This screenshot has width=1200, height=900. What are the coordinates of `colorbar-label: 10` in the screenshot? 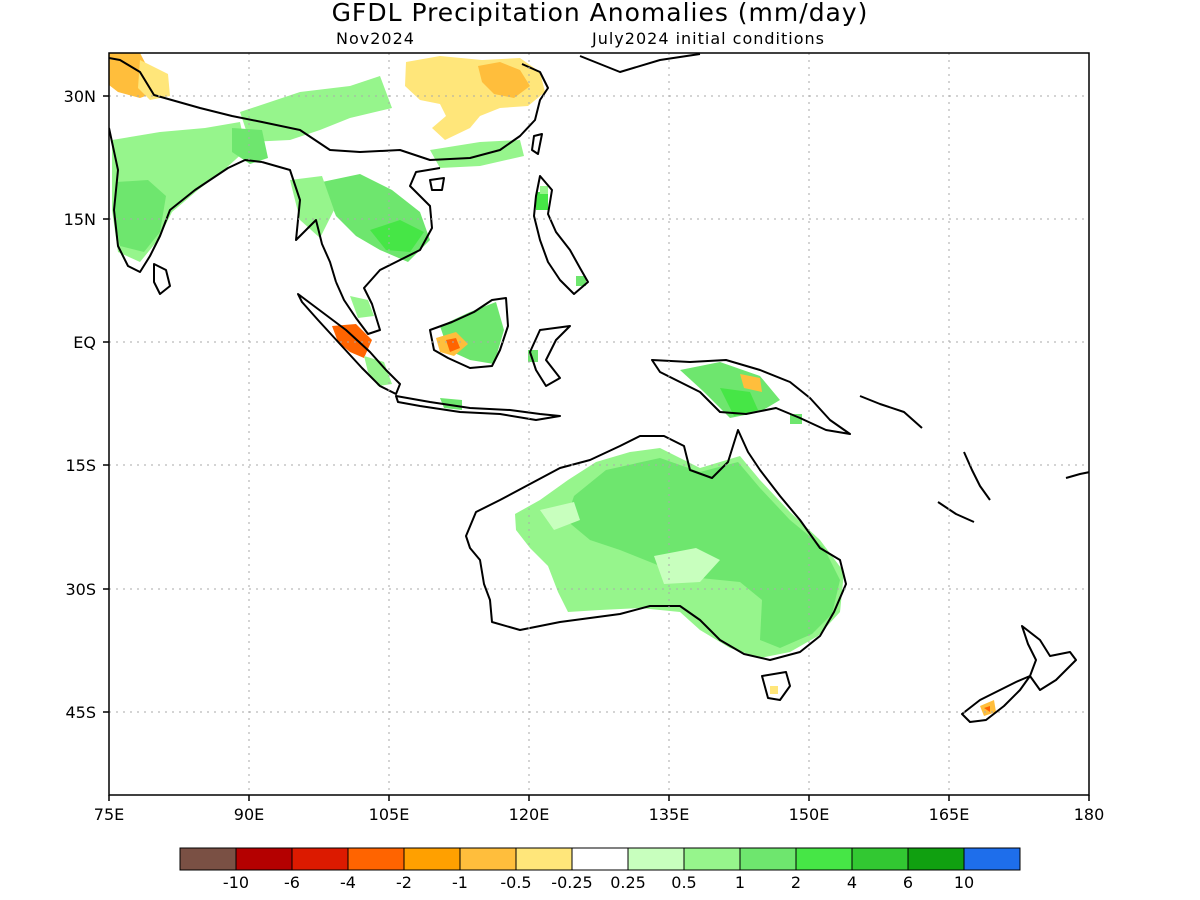 It's located at (964, 882).